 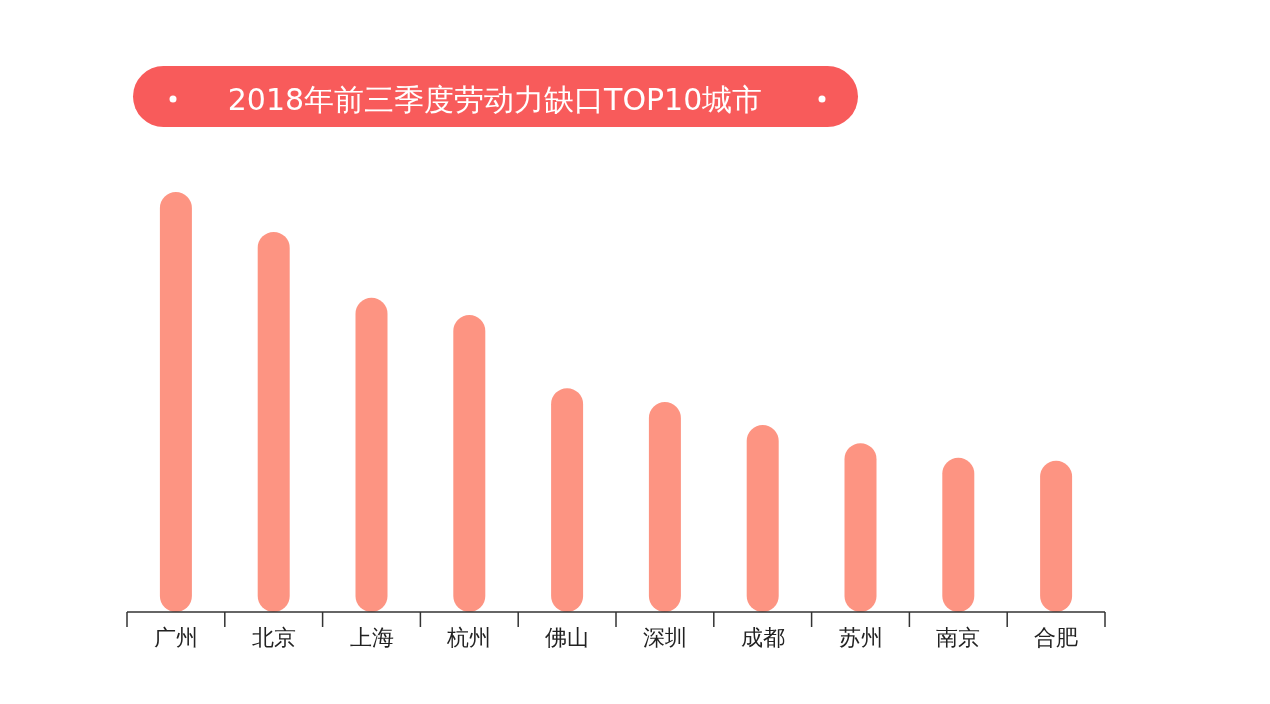 What do you see at coordinates (273, 637) in the screenshot?
I see `x-tick-label: 北京` at bounding box center [273, 637].